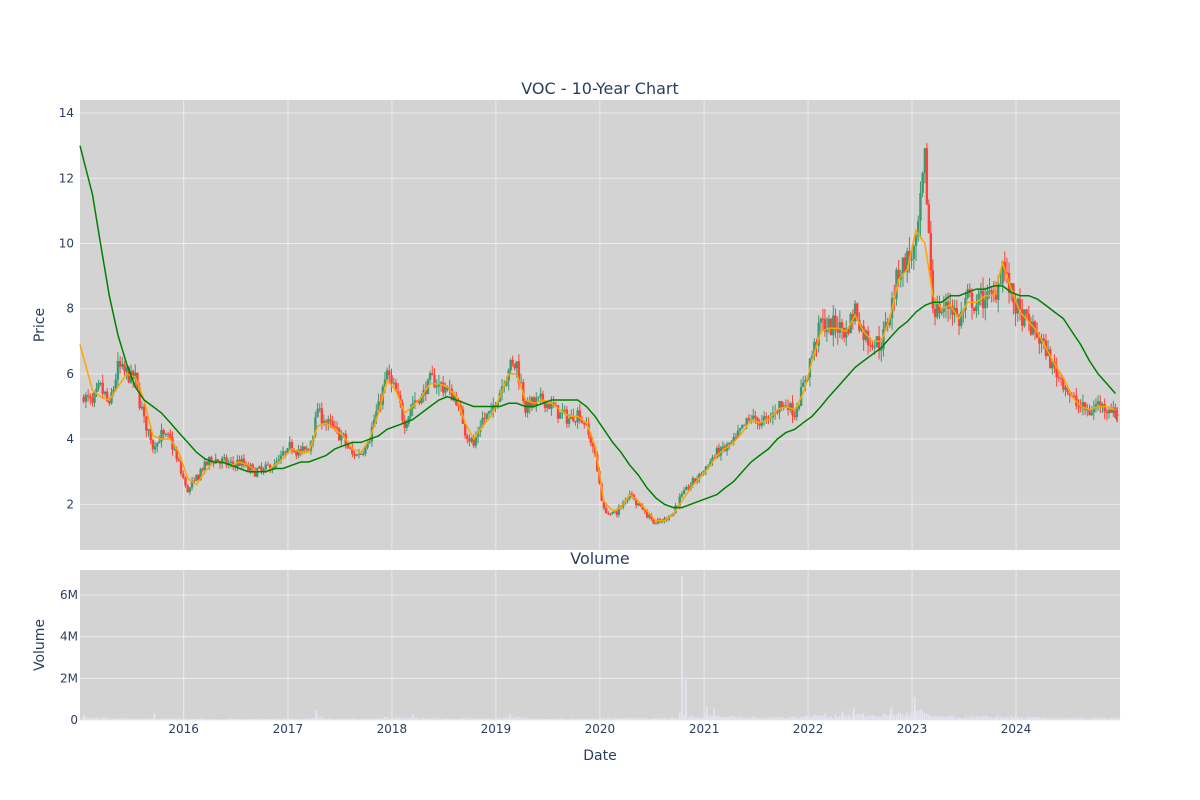 The width and height of the screenshot is (1200, 800). What do you see at coordinates (704, 729) in the screenshot?
I see `x-tick-label: 2021` at bounding box center [704, 729].